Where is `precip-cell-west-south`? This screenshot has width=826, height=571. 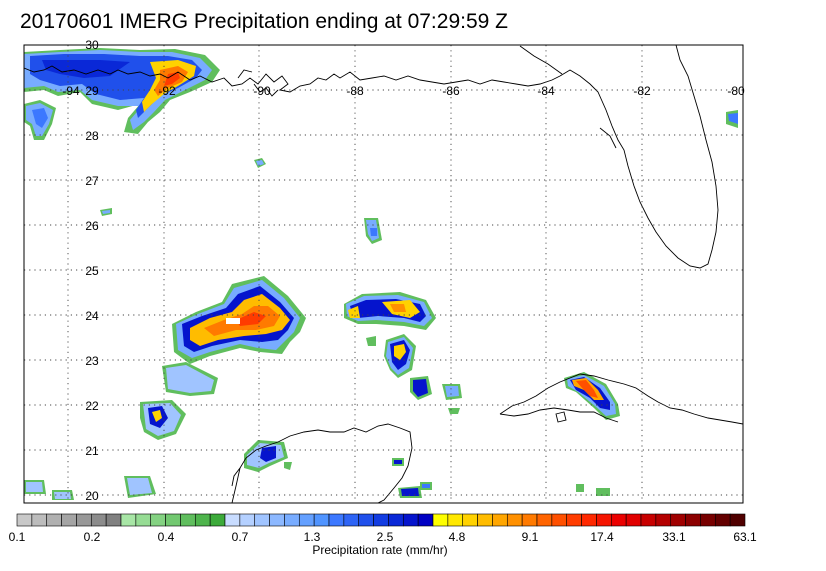
precip-cell-west-south is located at coordinates (179, 401).